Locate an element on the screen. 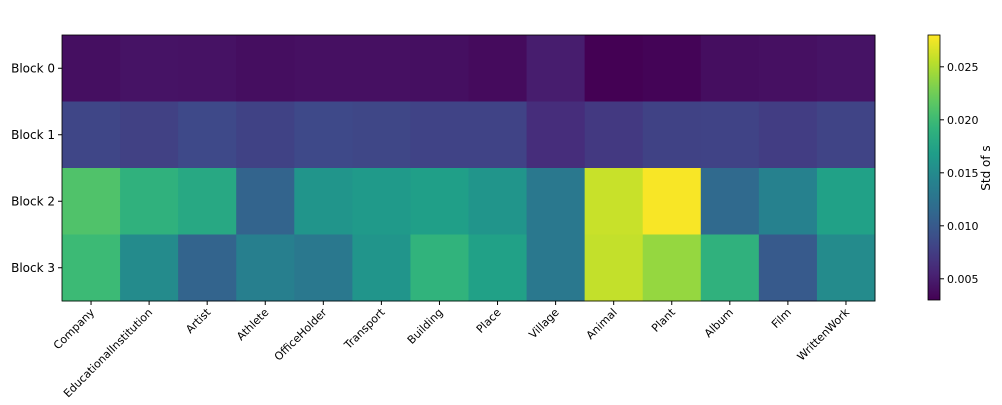 The width and height of the screenshot is (1002, 405). x-tick-label: Athlete is located at coordinates (252, 324).